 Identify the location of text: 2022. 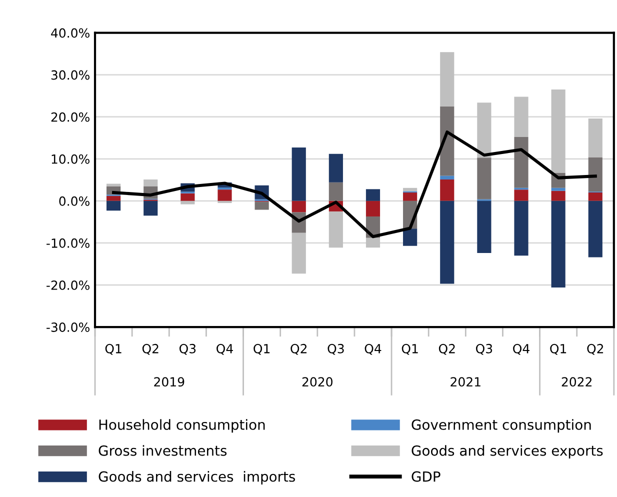
(577, 382).